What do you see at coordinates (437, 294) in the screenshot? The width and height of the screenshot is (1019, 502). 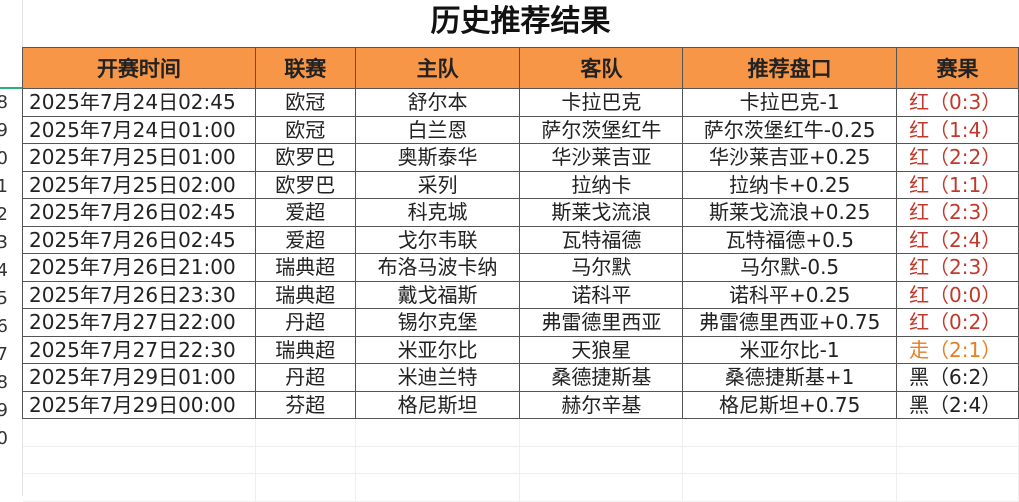 I see `cell-home: 戴戈福斯` at bounding box center [437, 294].